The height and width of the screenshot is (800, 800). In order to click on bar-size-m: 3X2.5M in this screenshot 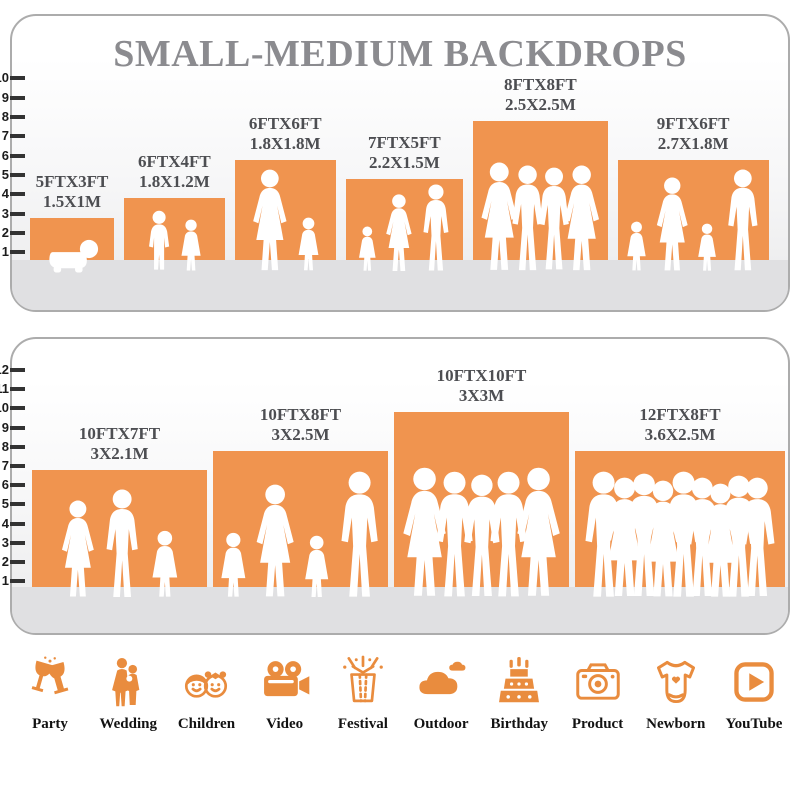, I will do `click(300, 434)`.